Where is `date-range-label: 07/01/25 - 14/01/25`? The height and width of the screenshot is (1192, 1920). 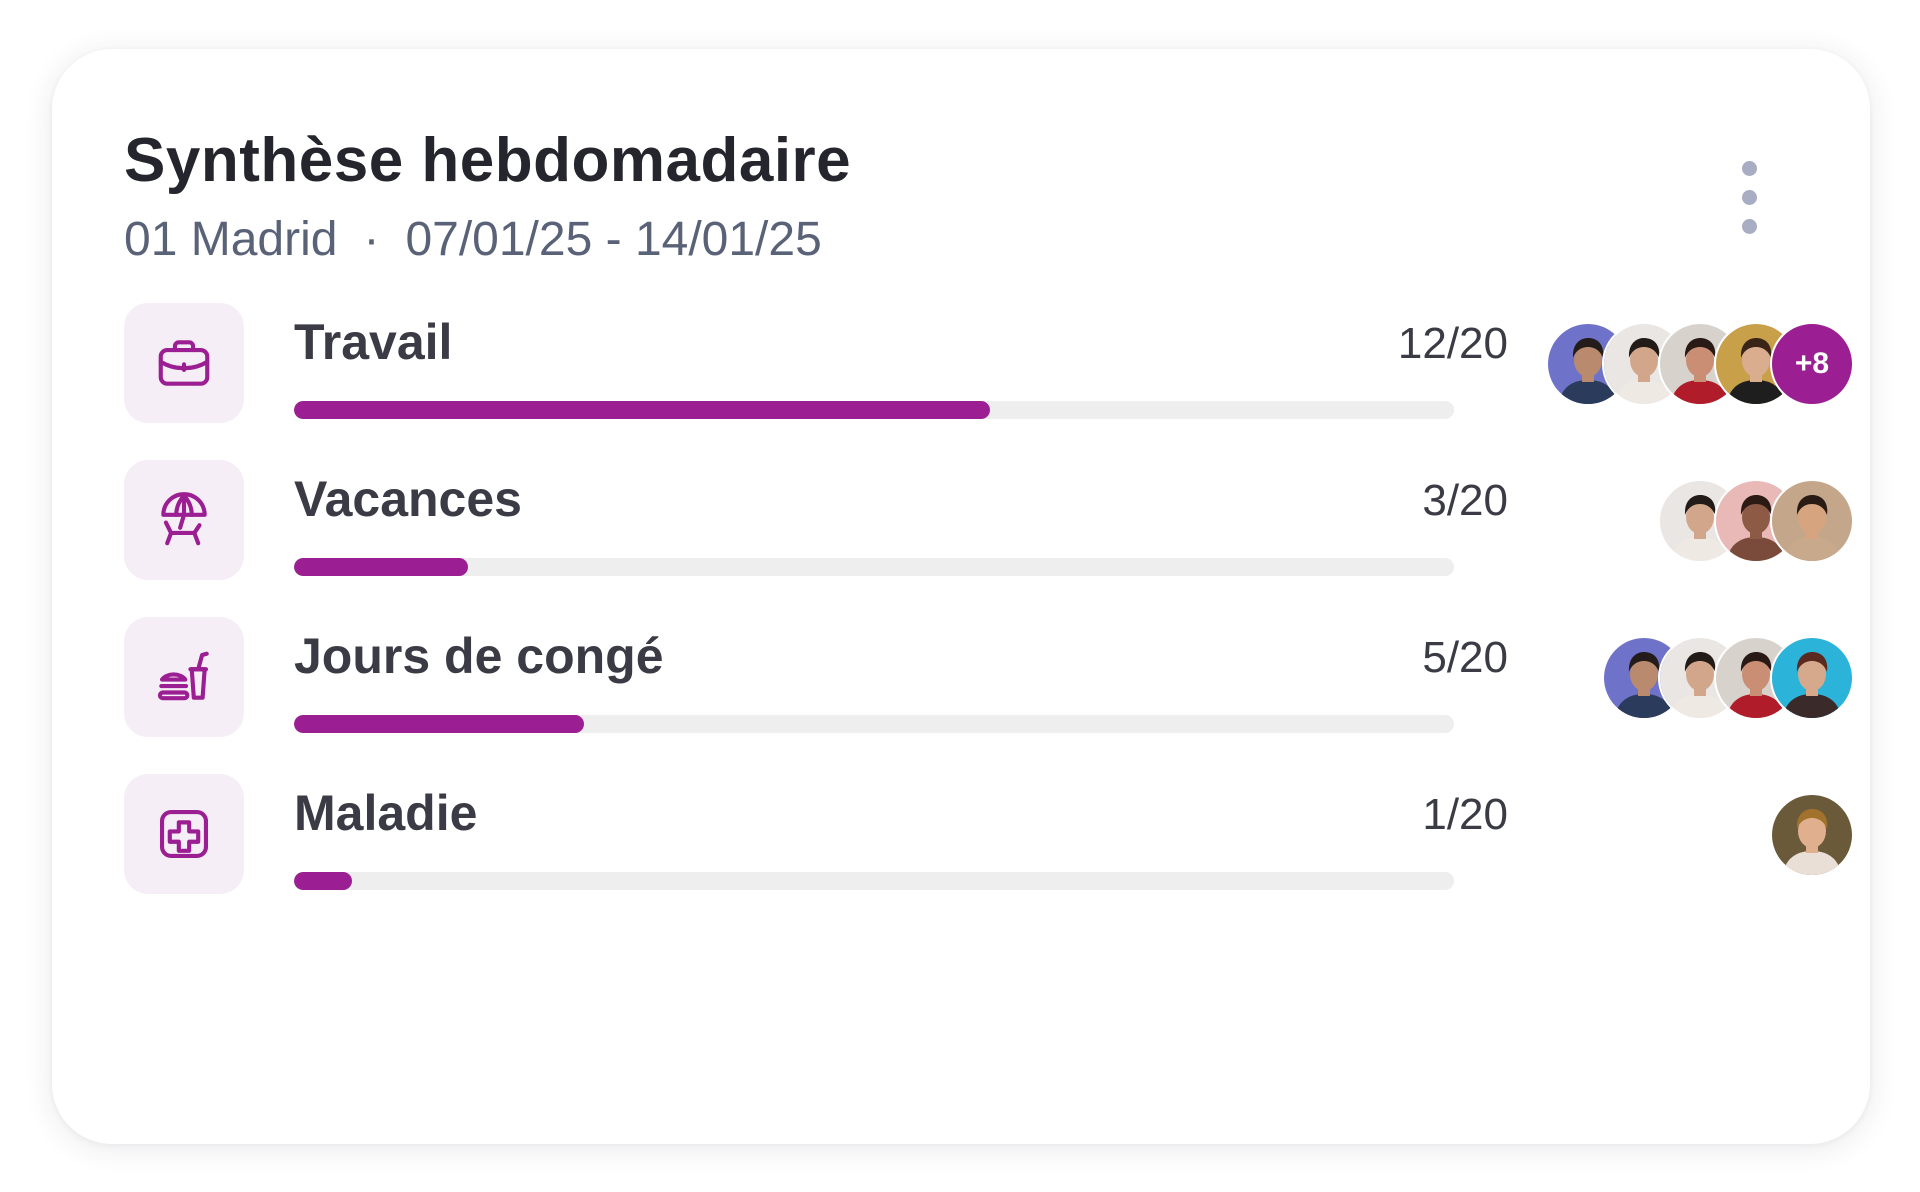
date-range-label: 07/01/25 - 14/01/25 is located at coordinates (613, 239).